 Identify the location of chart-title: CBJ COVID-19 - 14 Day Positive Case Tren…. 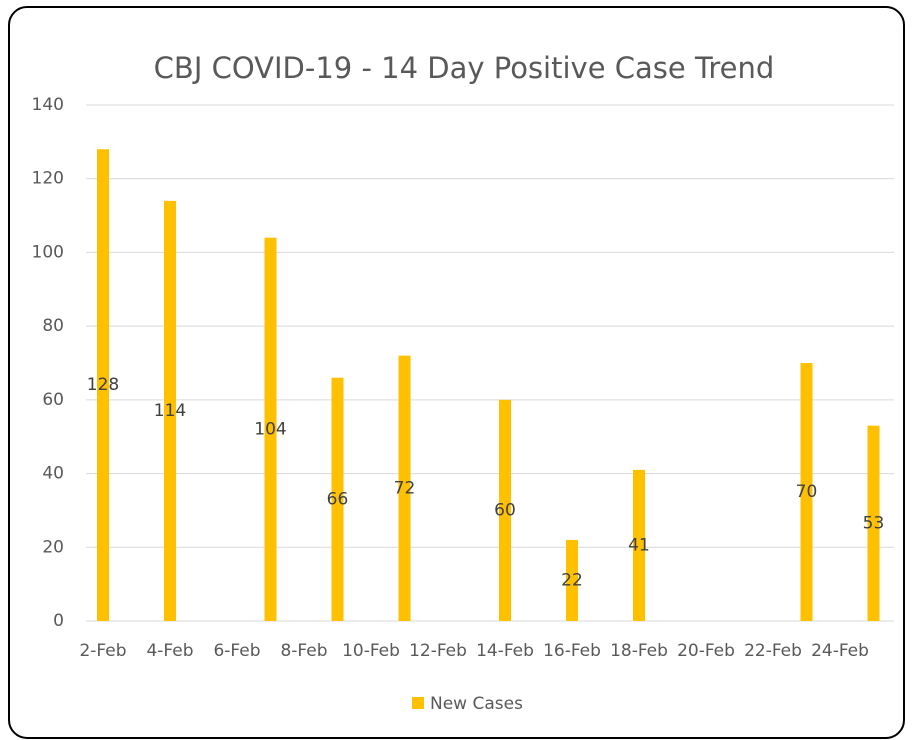
(464, 68).